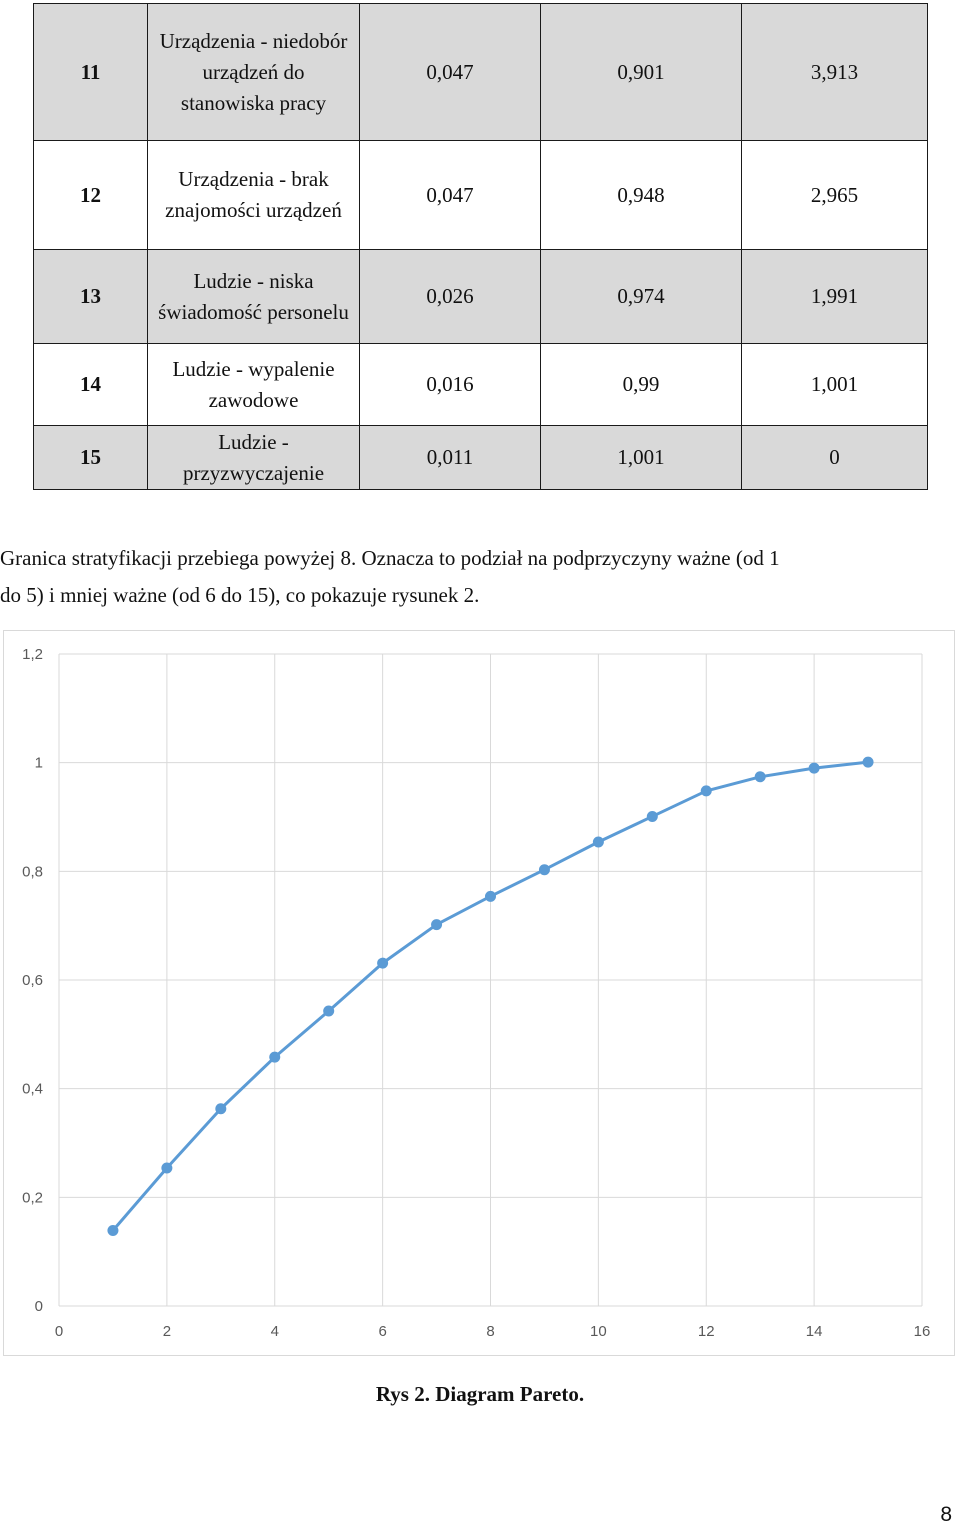  What do you see at coordinates (253, 195) in the screenshot?
I see `row-label: Urządzenia - brak znajomości urządzeń` at bounding box center [253, 195].